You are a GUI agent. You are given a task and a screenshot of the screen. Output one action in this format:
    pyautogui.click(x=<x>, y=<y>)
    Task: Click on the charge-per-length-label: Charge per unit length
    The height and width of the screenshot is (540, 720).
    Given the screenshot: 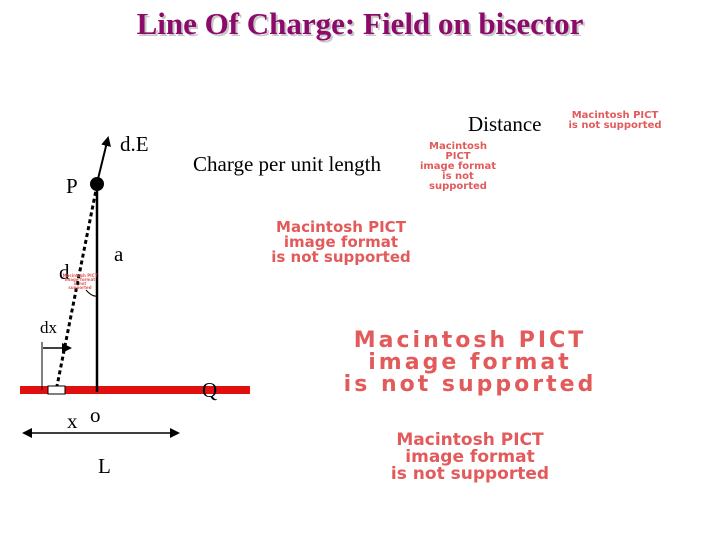 What is the action you would take?
    pyautogui.click(x=287, y=164)
    